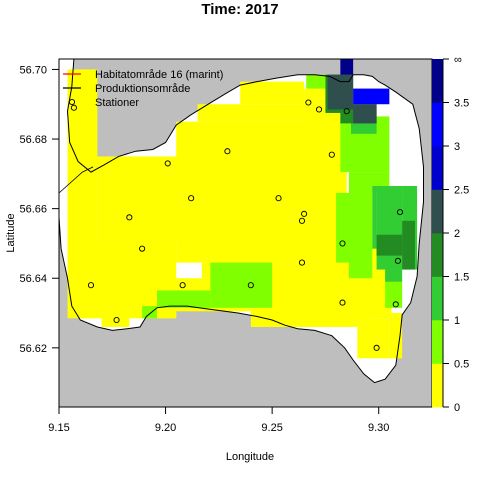 This screenshot has height=480, width=480. I want to click on x-tick-label: 9.15, so click(58, 428).